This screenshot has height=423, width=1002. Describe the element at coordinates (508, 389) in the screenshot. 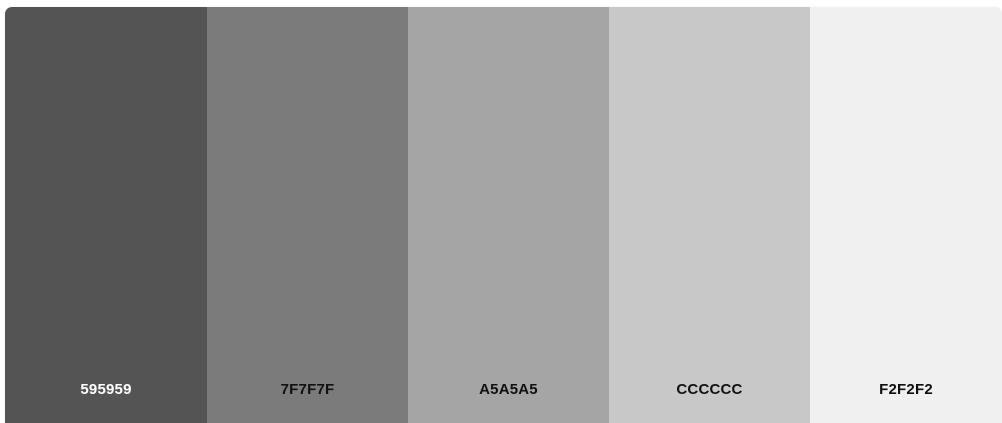

I see `hex-code-label: A5A5A5` at that location.